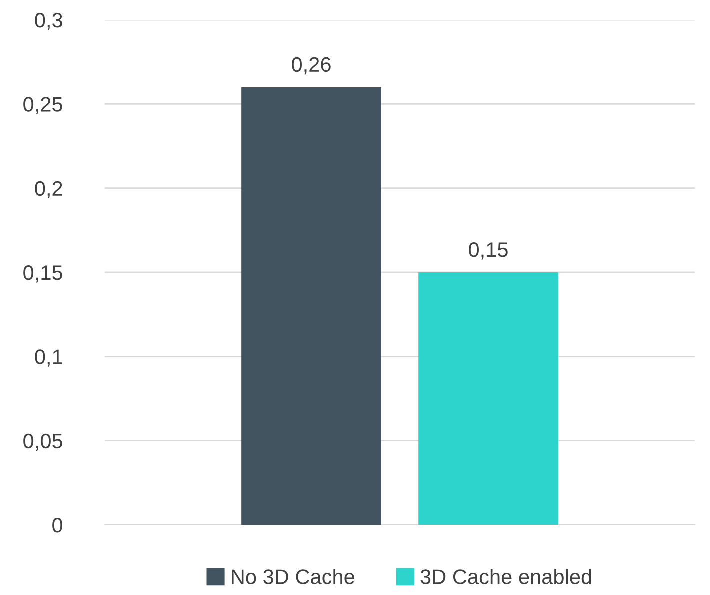  Describe the element at coordinates (506, 576) in the screenshot. I see `legend-label: 3D Cache enabled` at that location.